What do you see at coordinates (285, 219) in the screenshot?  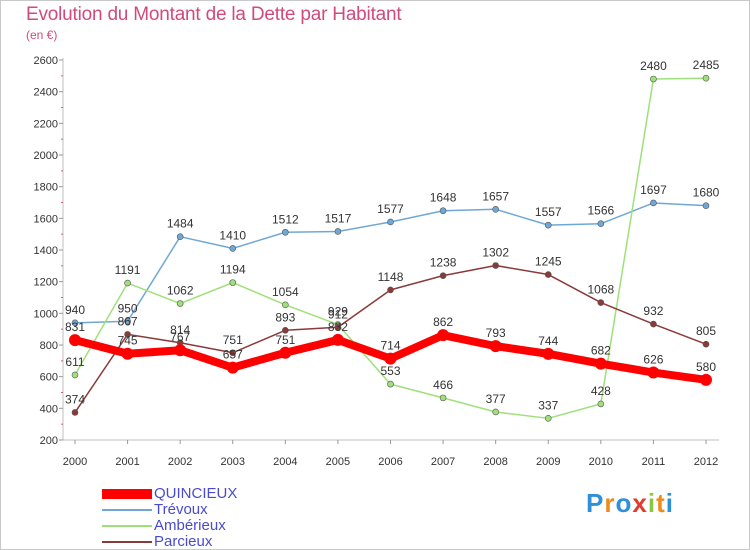 I see `data-label: 1512` at bounding box center [285, 219].